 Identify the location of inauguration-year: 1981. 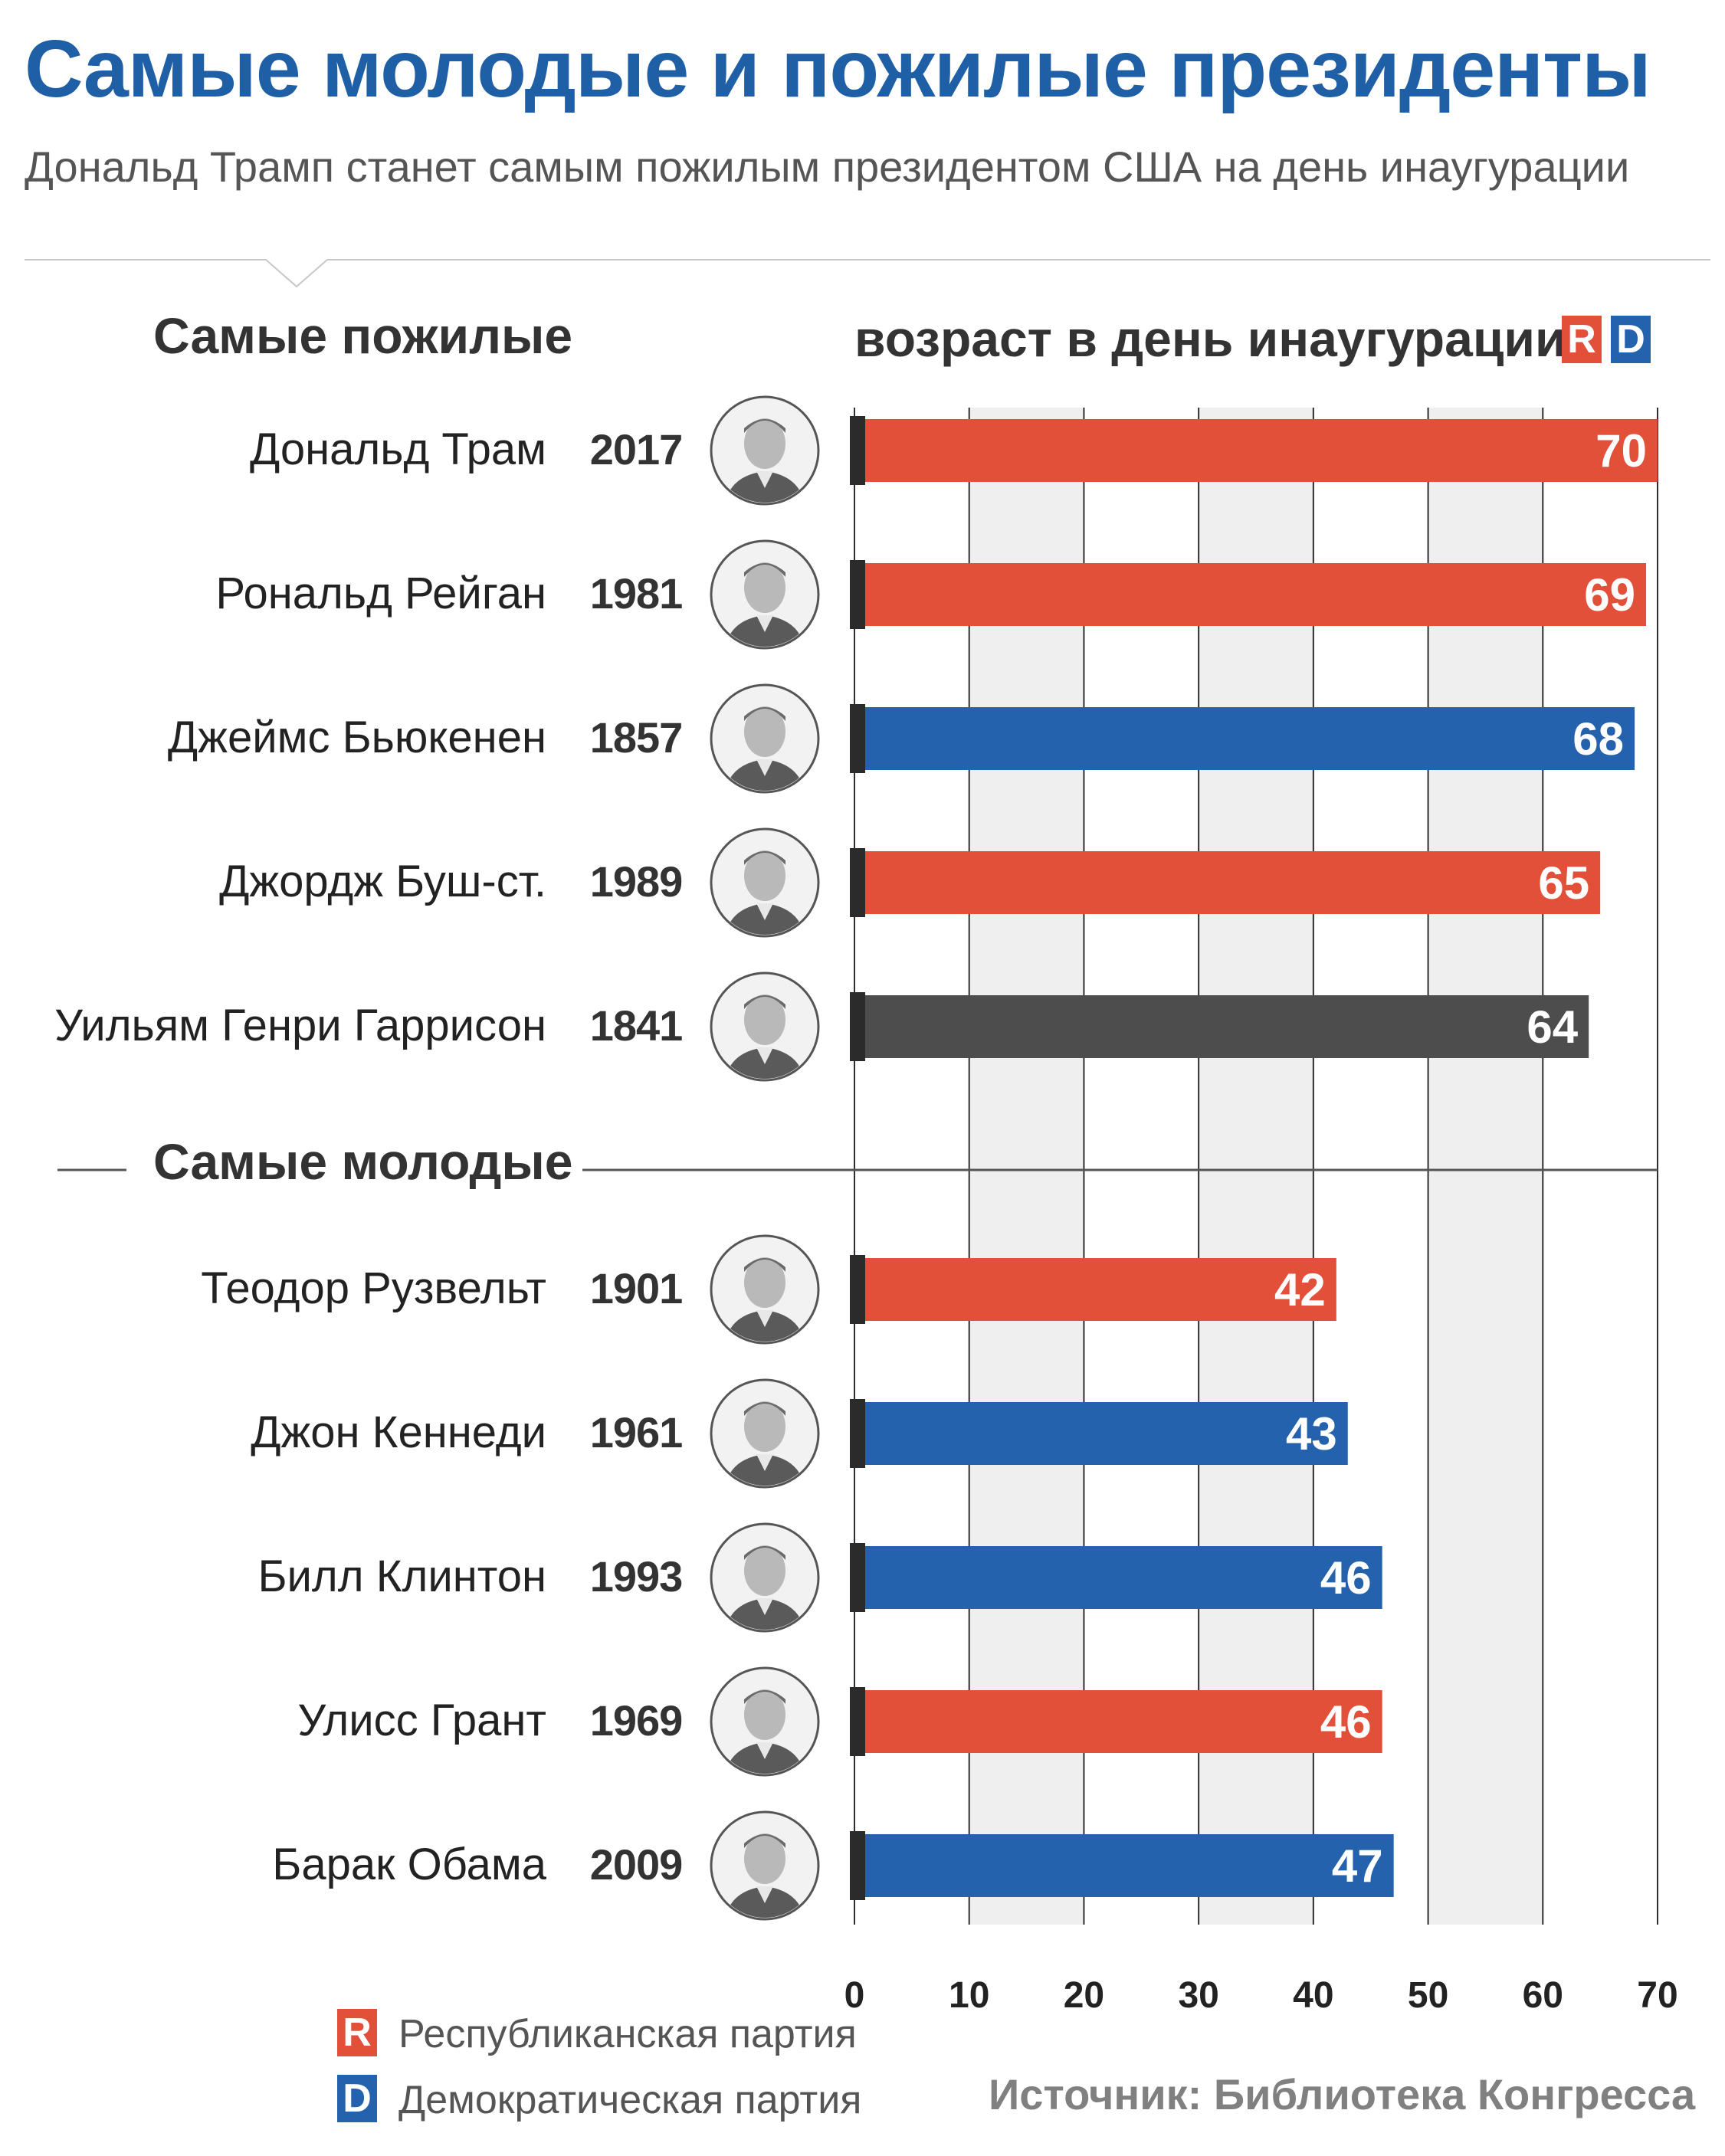
(636, 593).